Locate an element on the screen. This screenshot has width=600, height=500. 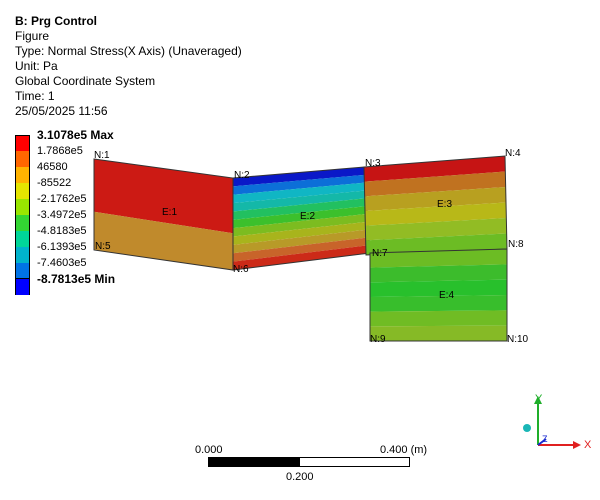
legend-label: -6.1393e5 is located at coordinates (62, 247).